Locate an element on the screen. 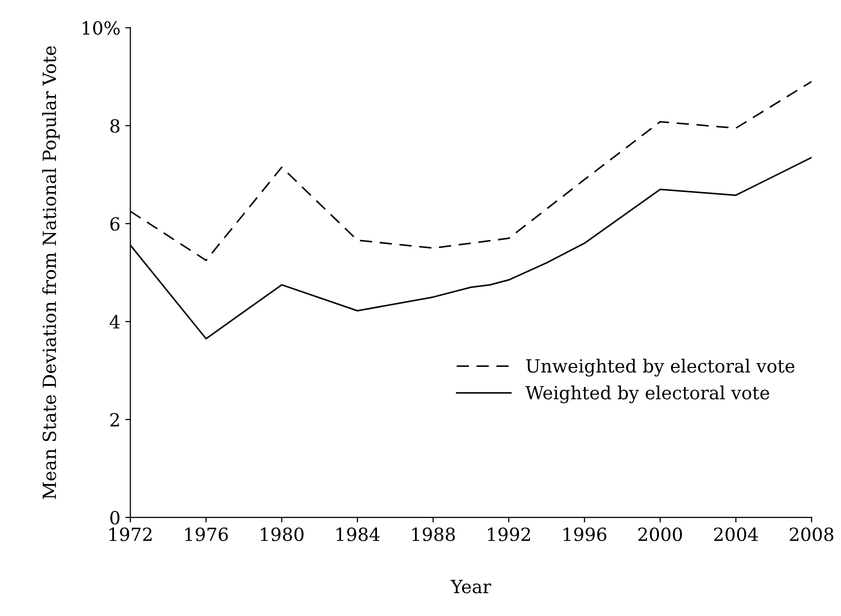 The image size is (841, 616). x-tick-label: 1988 is located at coordinates (433, 534).